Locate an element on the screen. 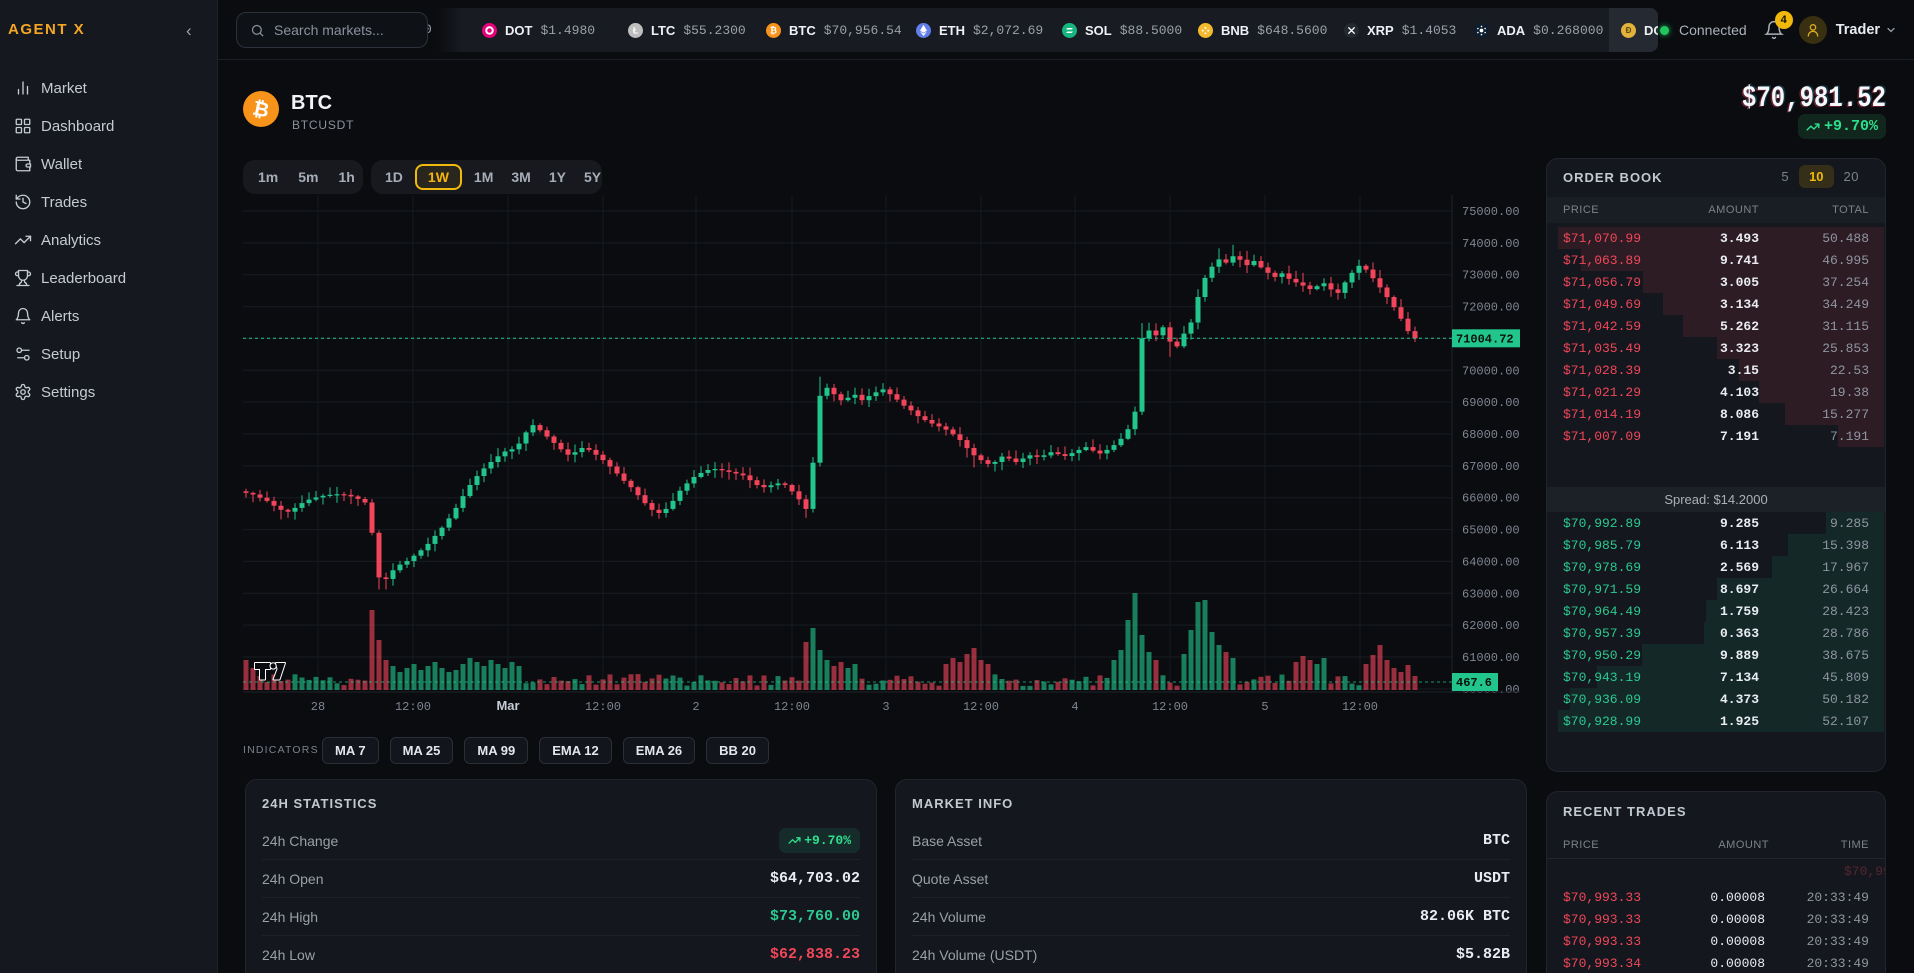 The height and width of the screenshot is (973, 1914). svg-text: 73000.00 is located at coordinates (1491, 276).